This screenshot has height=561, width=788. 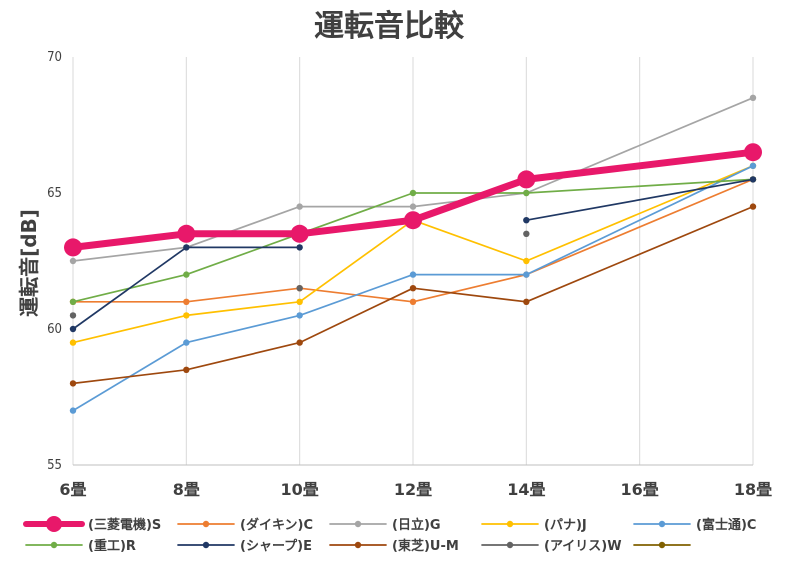 What do you see at coordinates (385, 525) in the screenshot?
I see `legend-item: (日立)G` at bounding box center [385, 525].